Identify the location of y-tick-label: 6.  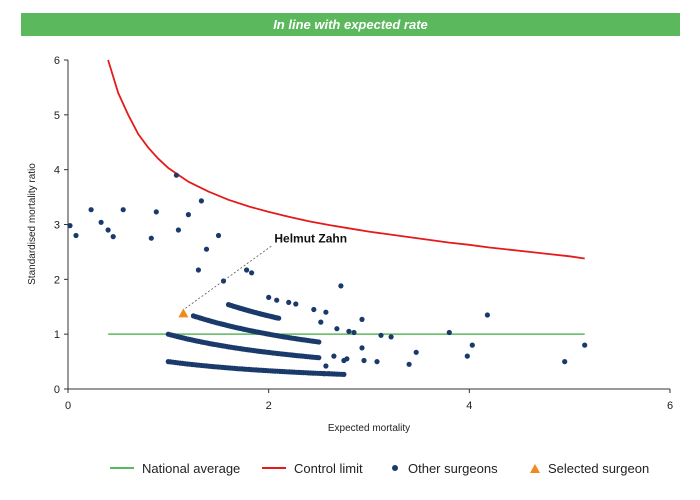
(57, 61).